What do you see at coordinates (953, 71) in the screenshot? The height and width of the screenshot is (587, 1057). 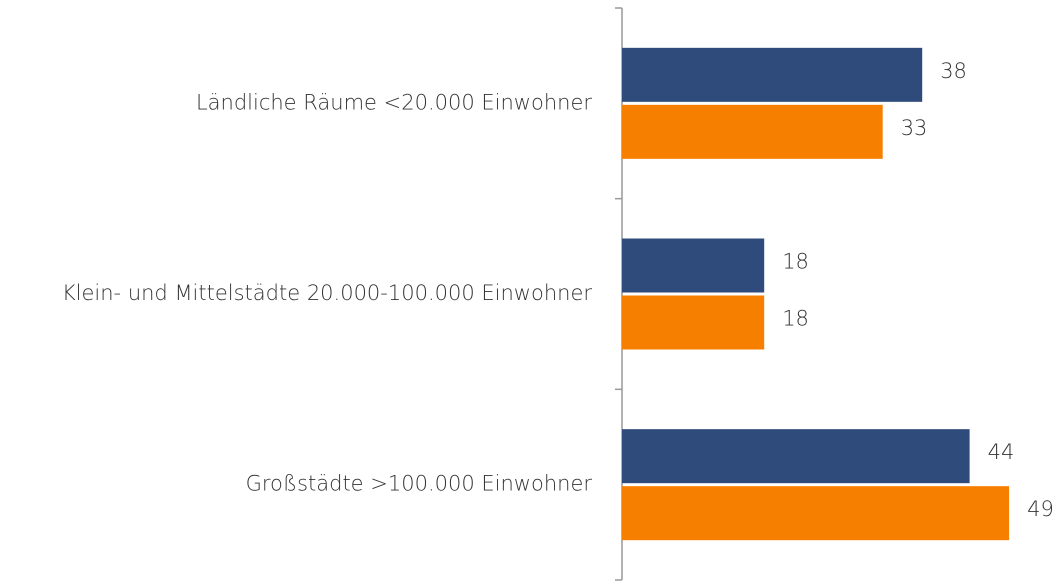 I see `data-label: 38` at bounding box center [953, 71].